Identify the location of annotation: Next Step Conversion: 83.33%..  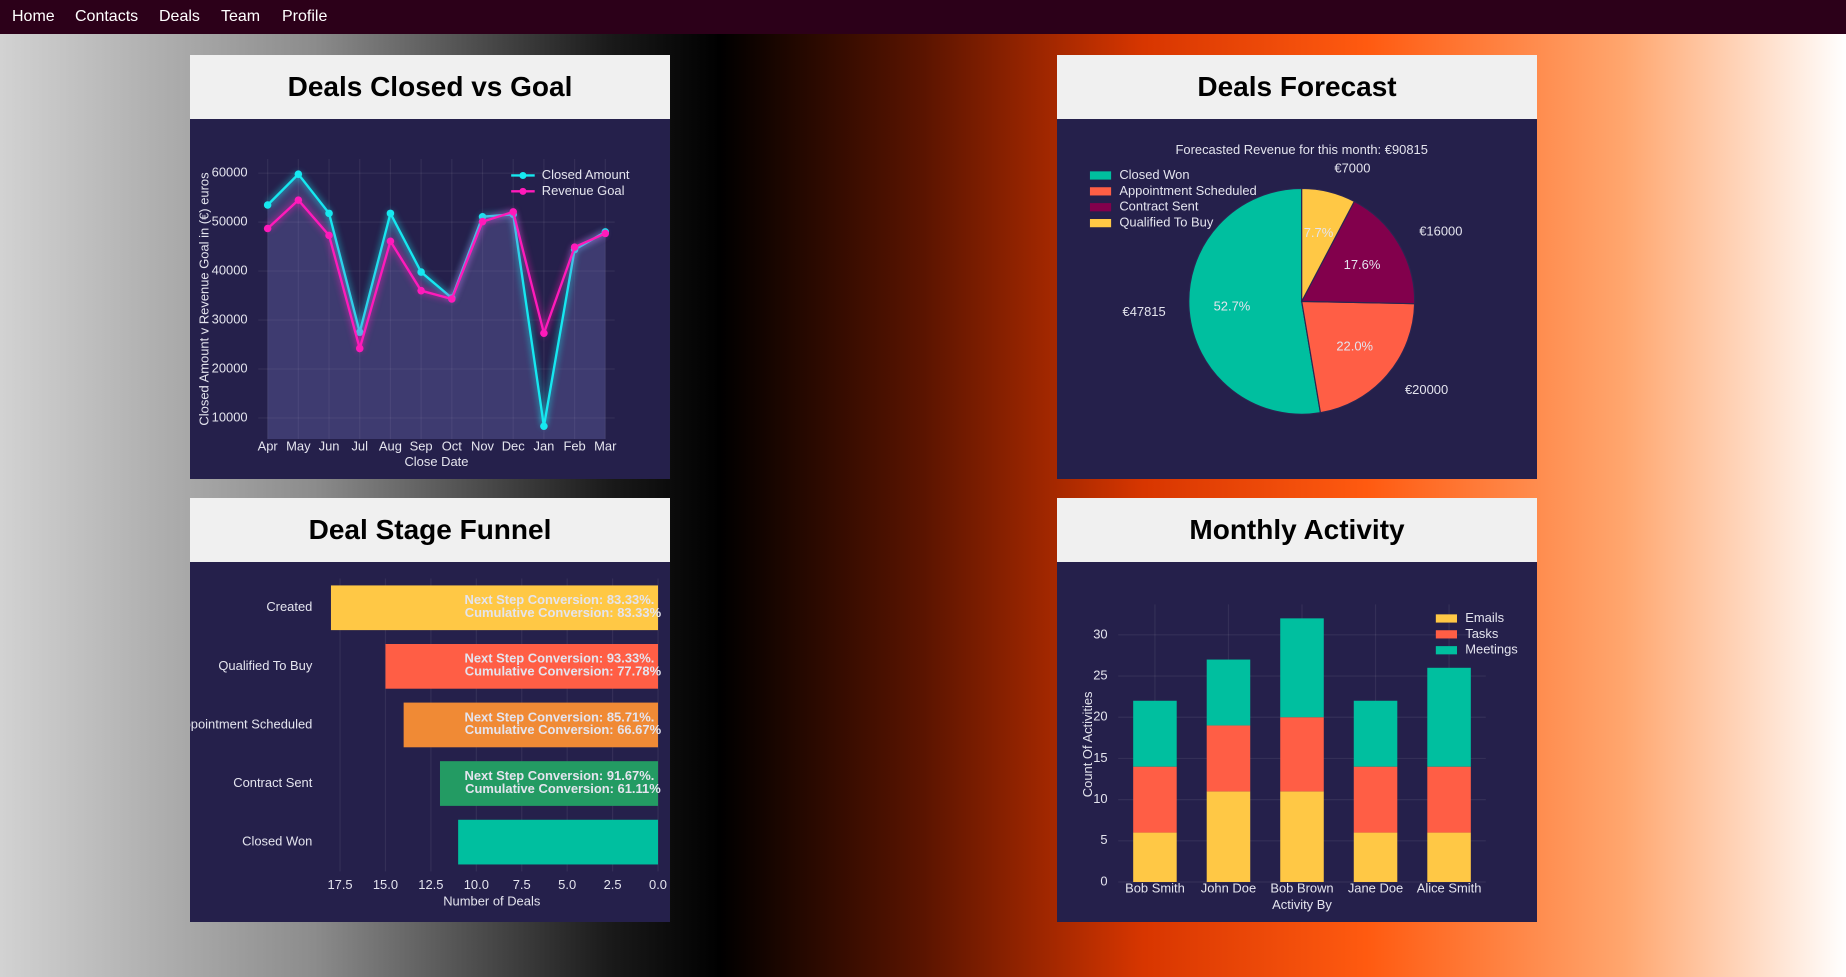
(560, 599).